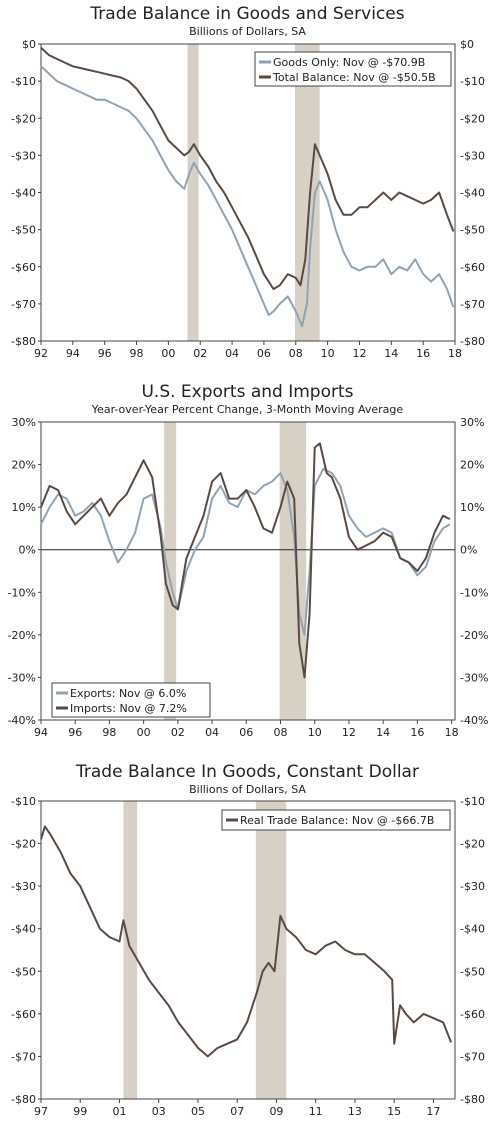  I want to click on chart1-ytick-right-7: -$70, so click(472, 304).